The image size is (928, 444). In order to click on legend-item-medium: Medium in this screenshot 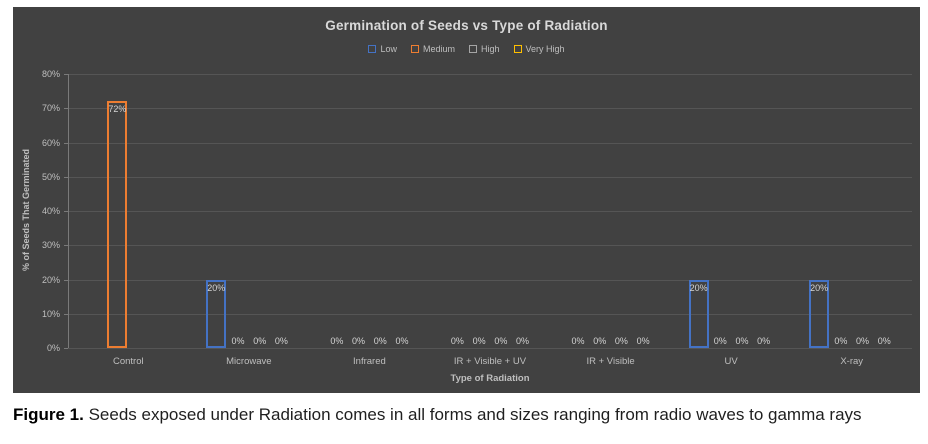, I will do `click(432, 49)`.